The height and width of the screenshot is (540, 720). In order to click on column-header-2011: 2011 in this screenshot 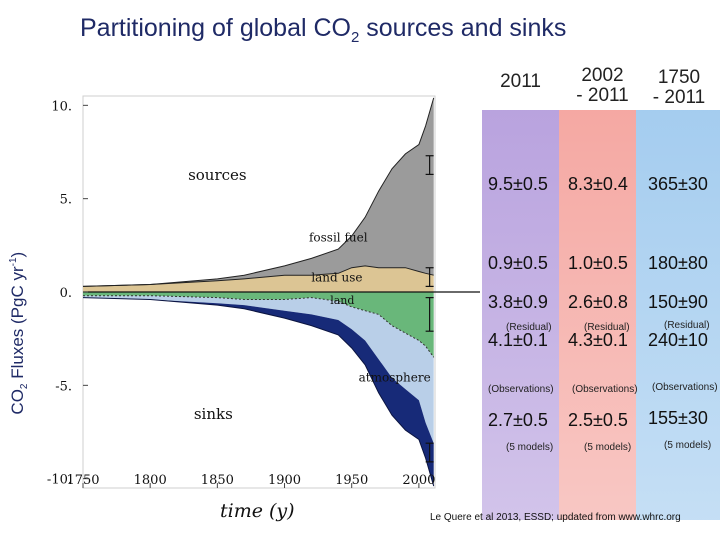, I will do `click(520, 81)`.